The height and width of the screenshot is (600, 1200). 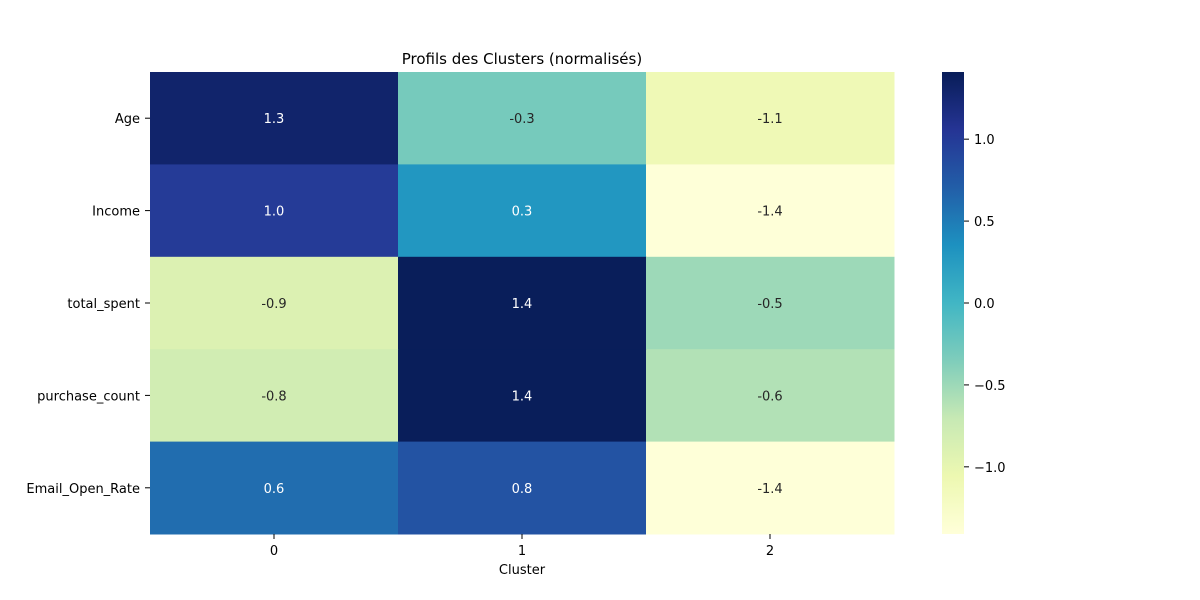 What do you see at coordinates (127, 119) in the screenshot?
I see `y-tick-label: Age` at bounding box center [127, 119].